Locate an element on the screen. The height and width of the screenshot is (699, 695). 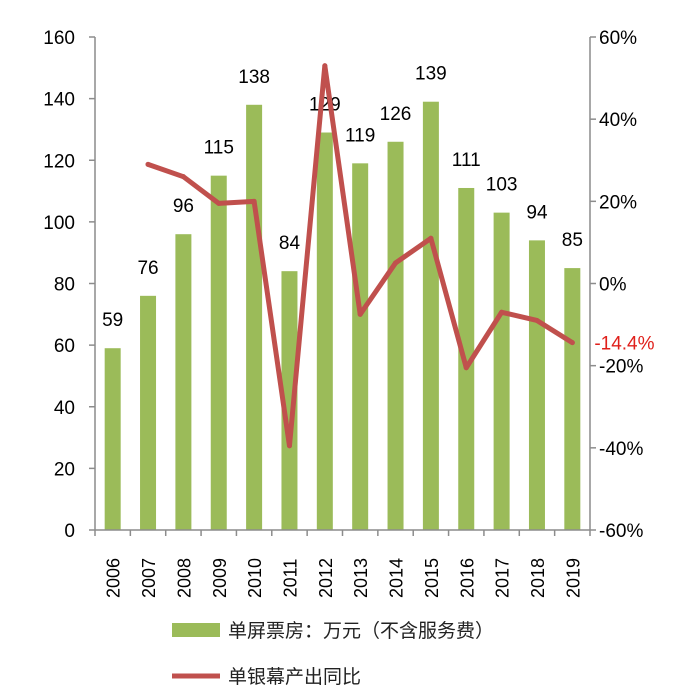
x-tick-label: 2015 is located at coordinates (432, 578).